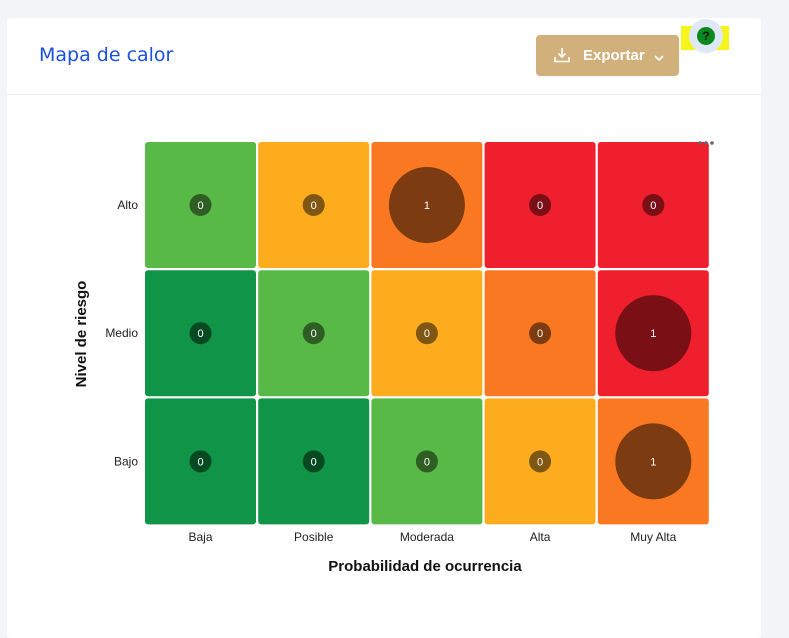 The width and height of the screenshot is (789, 638). What do you see at coordinates (540, 537) in the screenshot?
I see `x-tick-label: Alta` at bounding box center [540, 537].